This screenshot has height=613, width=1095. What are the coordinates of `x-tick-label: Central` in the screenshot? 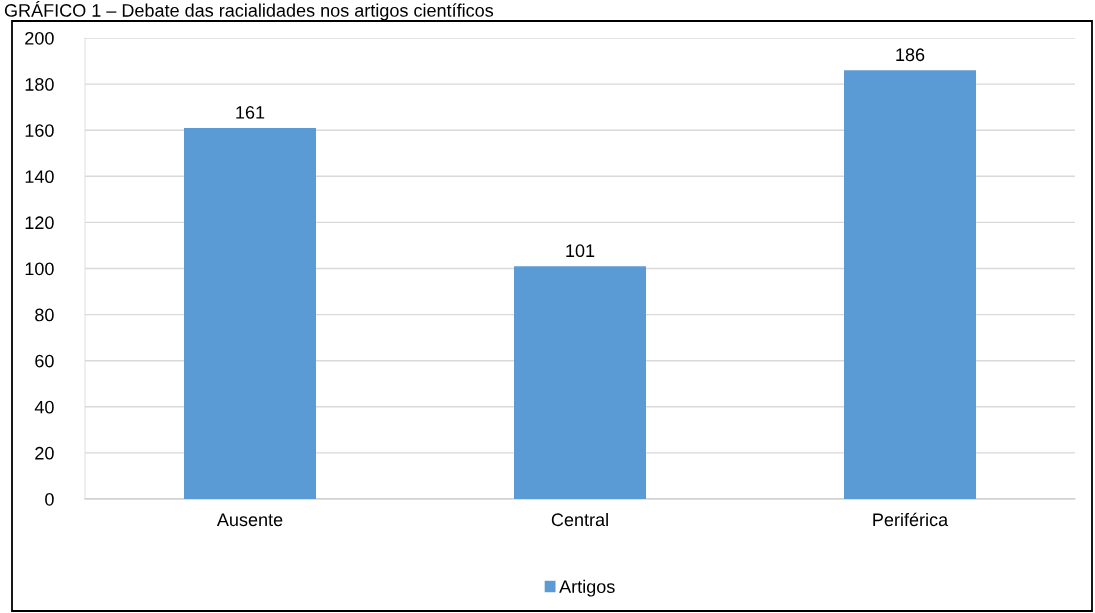 It's located at (579, 519).